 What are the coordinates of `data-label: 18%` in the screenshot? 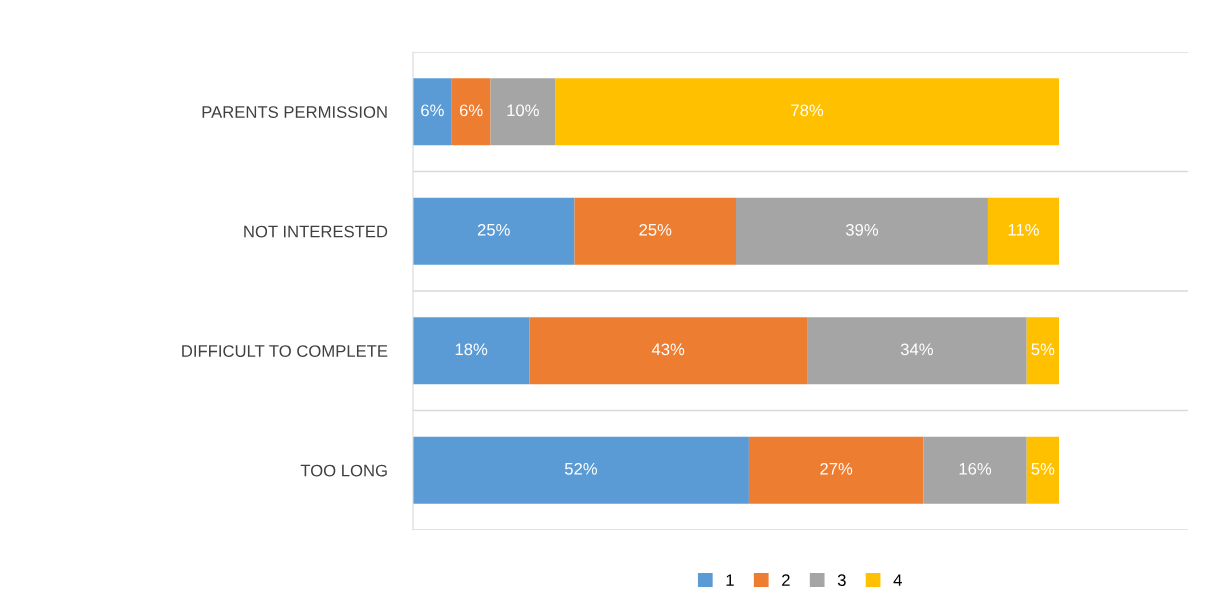 It's located at (471, 349).